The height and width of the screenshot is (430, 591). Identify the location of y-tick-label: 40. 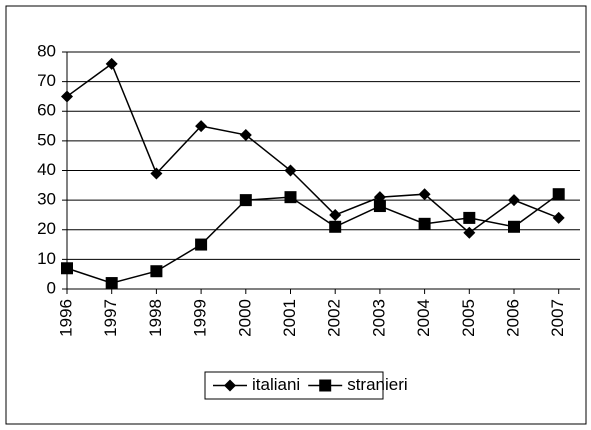
(46, 169).